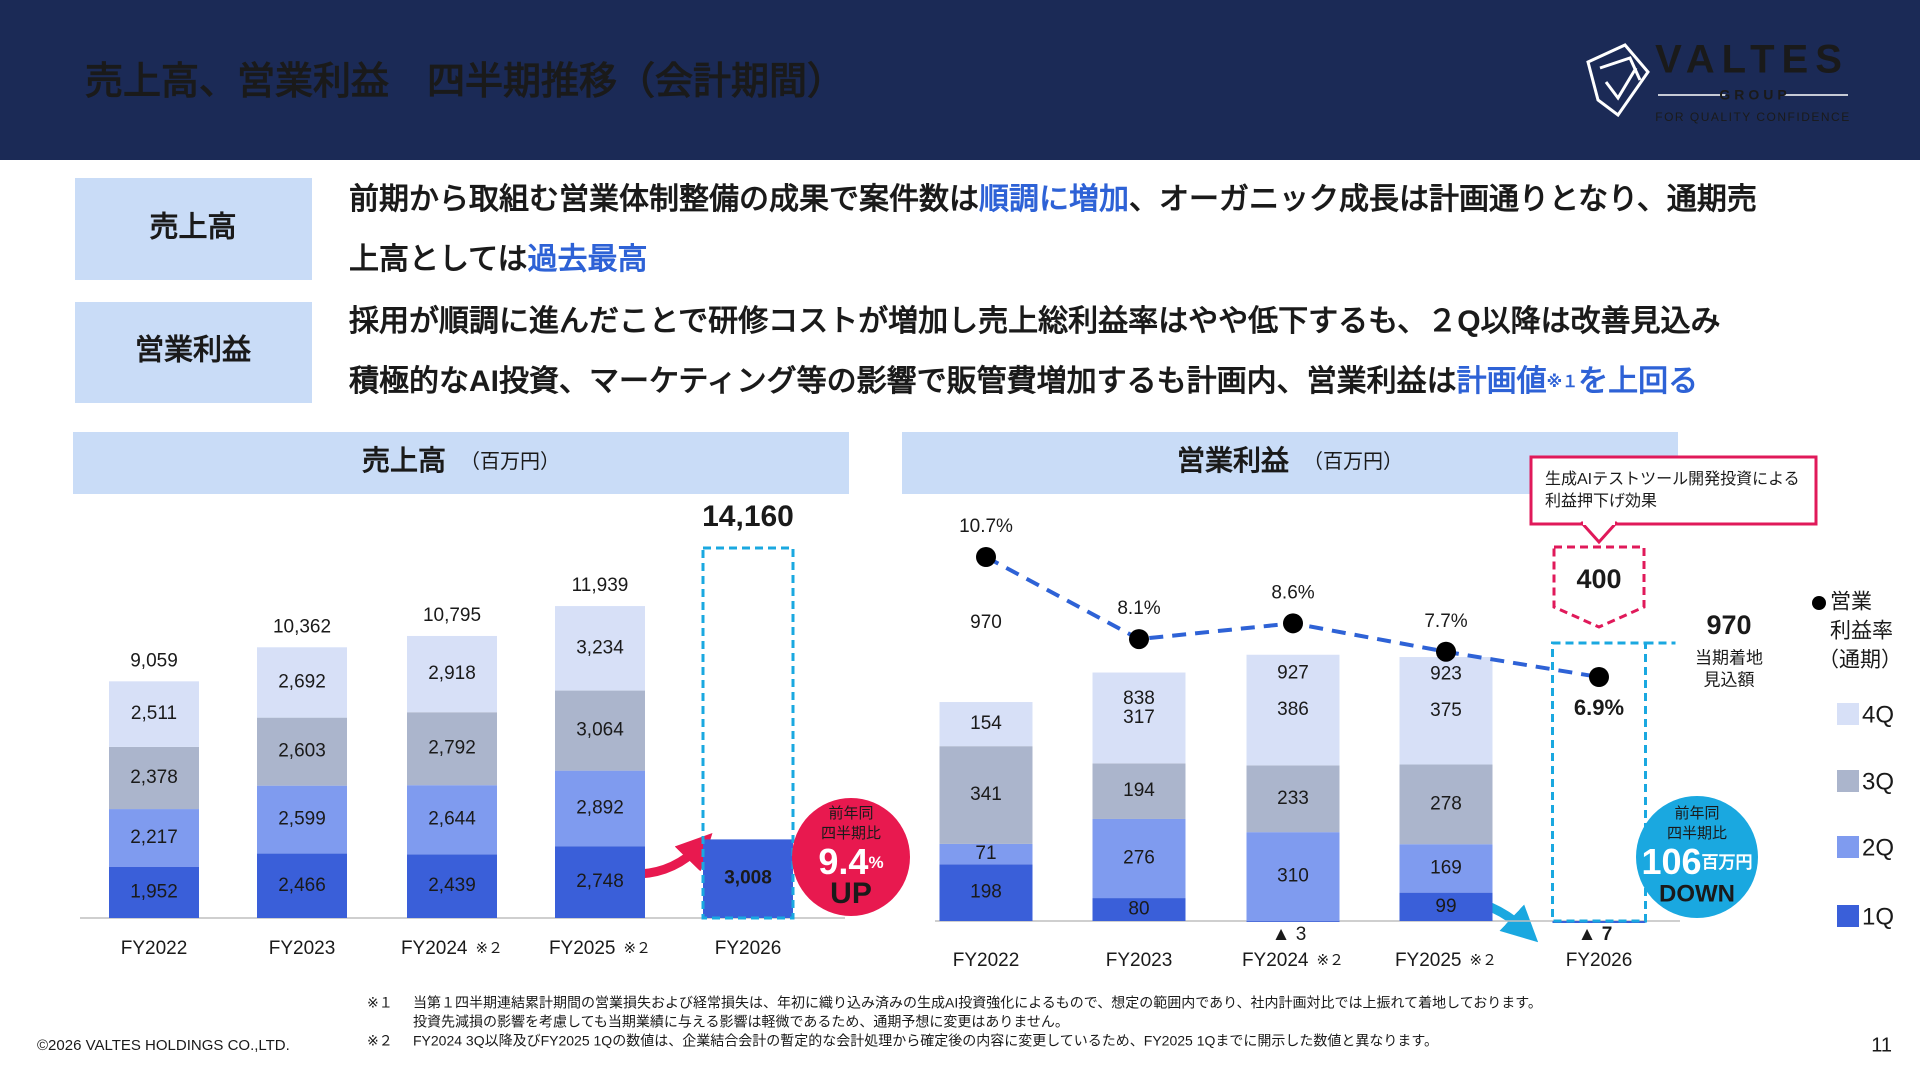 The height and width of the screenshot is (1080, 1920). What do you see at coordinates (1353, 461) in the screenshot?
I see `chart-unit: （百万円）` at bounding box center [1353, 461].